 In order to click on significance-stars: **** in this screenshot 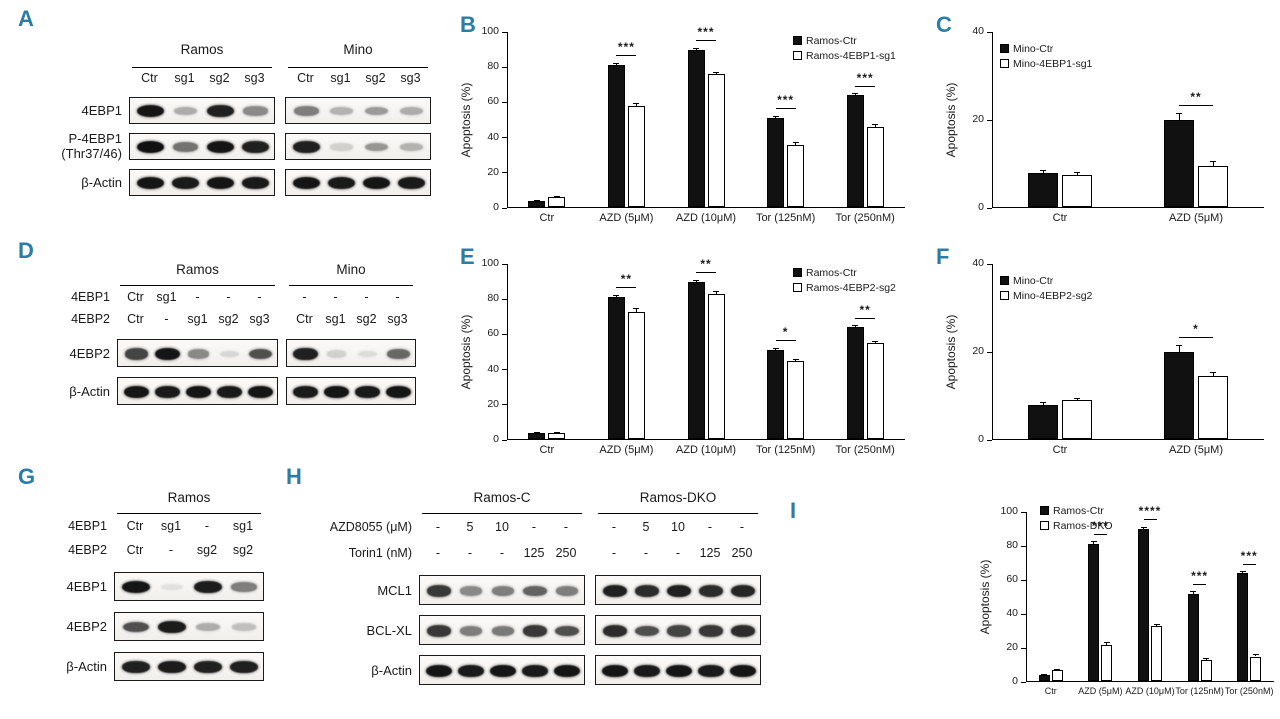, I will do `click(1150, 511)`.